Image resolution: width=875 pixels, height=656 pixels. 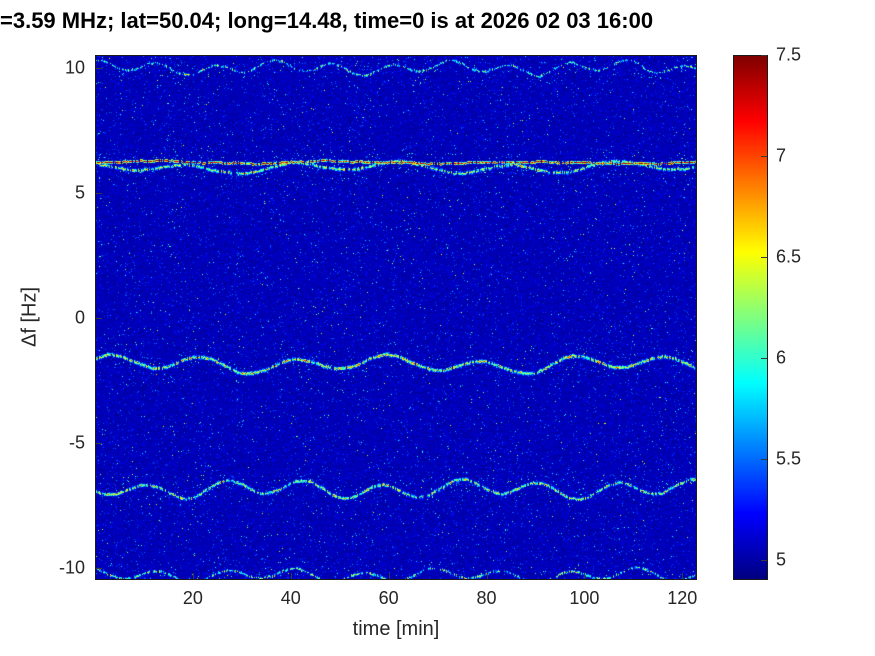 I want to click on colorbar-tick-label: 7.5, so click(x=789, y=54).